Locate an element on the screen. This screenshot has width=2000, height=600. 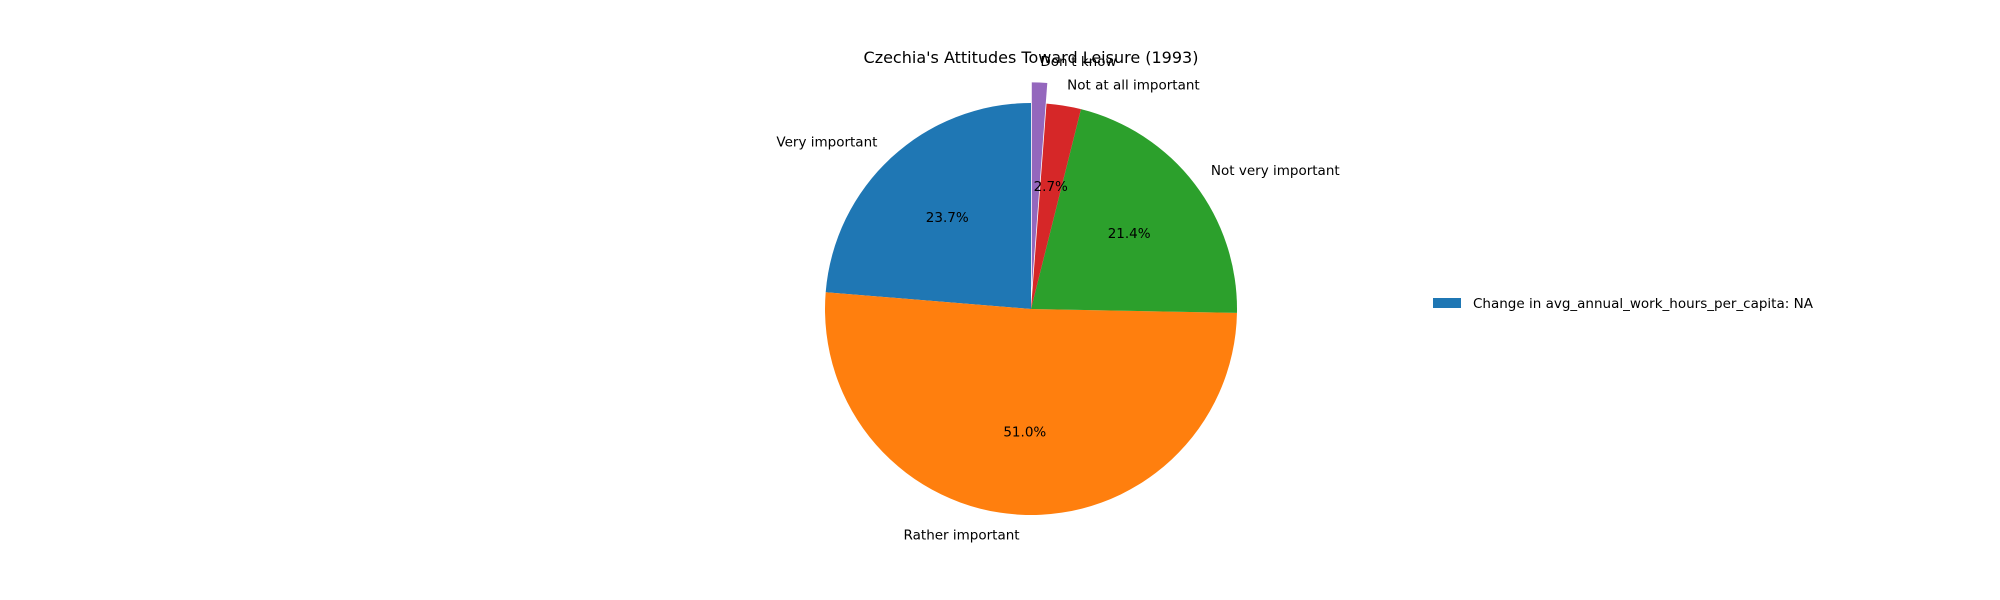
legend-swatch is located at coordinates (1447, 303).